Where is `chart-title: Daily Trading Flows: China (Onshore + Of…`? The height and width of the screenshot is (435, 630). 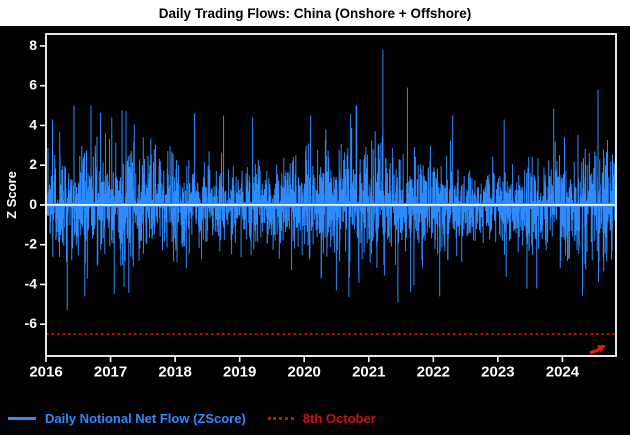
chart-title: Daily Trading Flows: China (Onshore + Of… is located at coordinates (315, 13).